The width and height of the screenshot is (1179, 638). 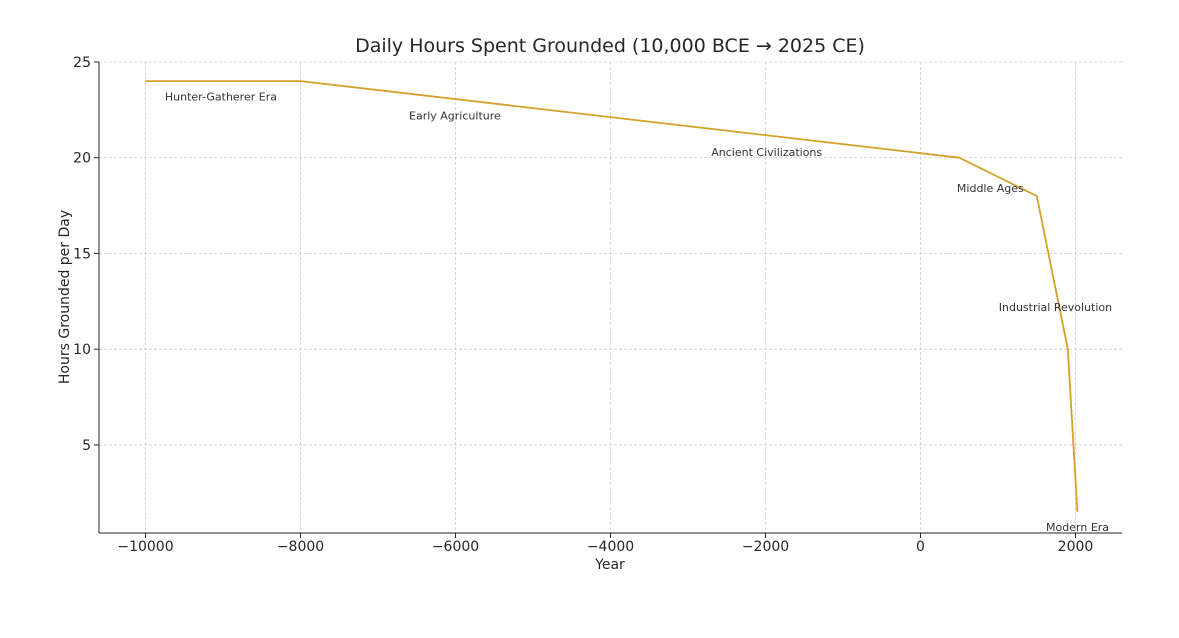 What do you see at coordinates (609, 565) in the screenshot?
I see `x-axis-label: Year` at bounding box center [609, 565].